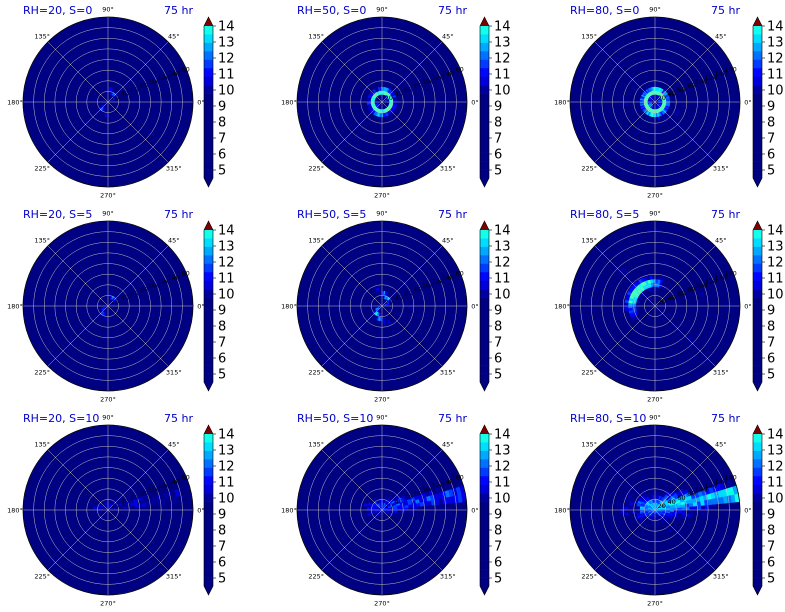 Image resolution: width=785 pixels, height=612 pixels. Describe the element at coordinates (775, 483) in the screenshot. I see `colorbar-tick-label: 11` at that location.